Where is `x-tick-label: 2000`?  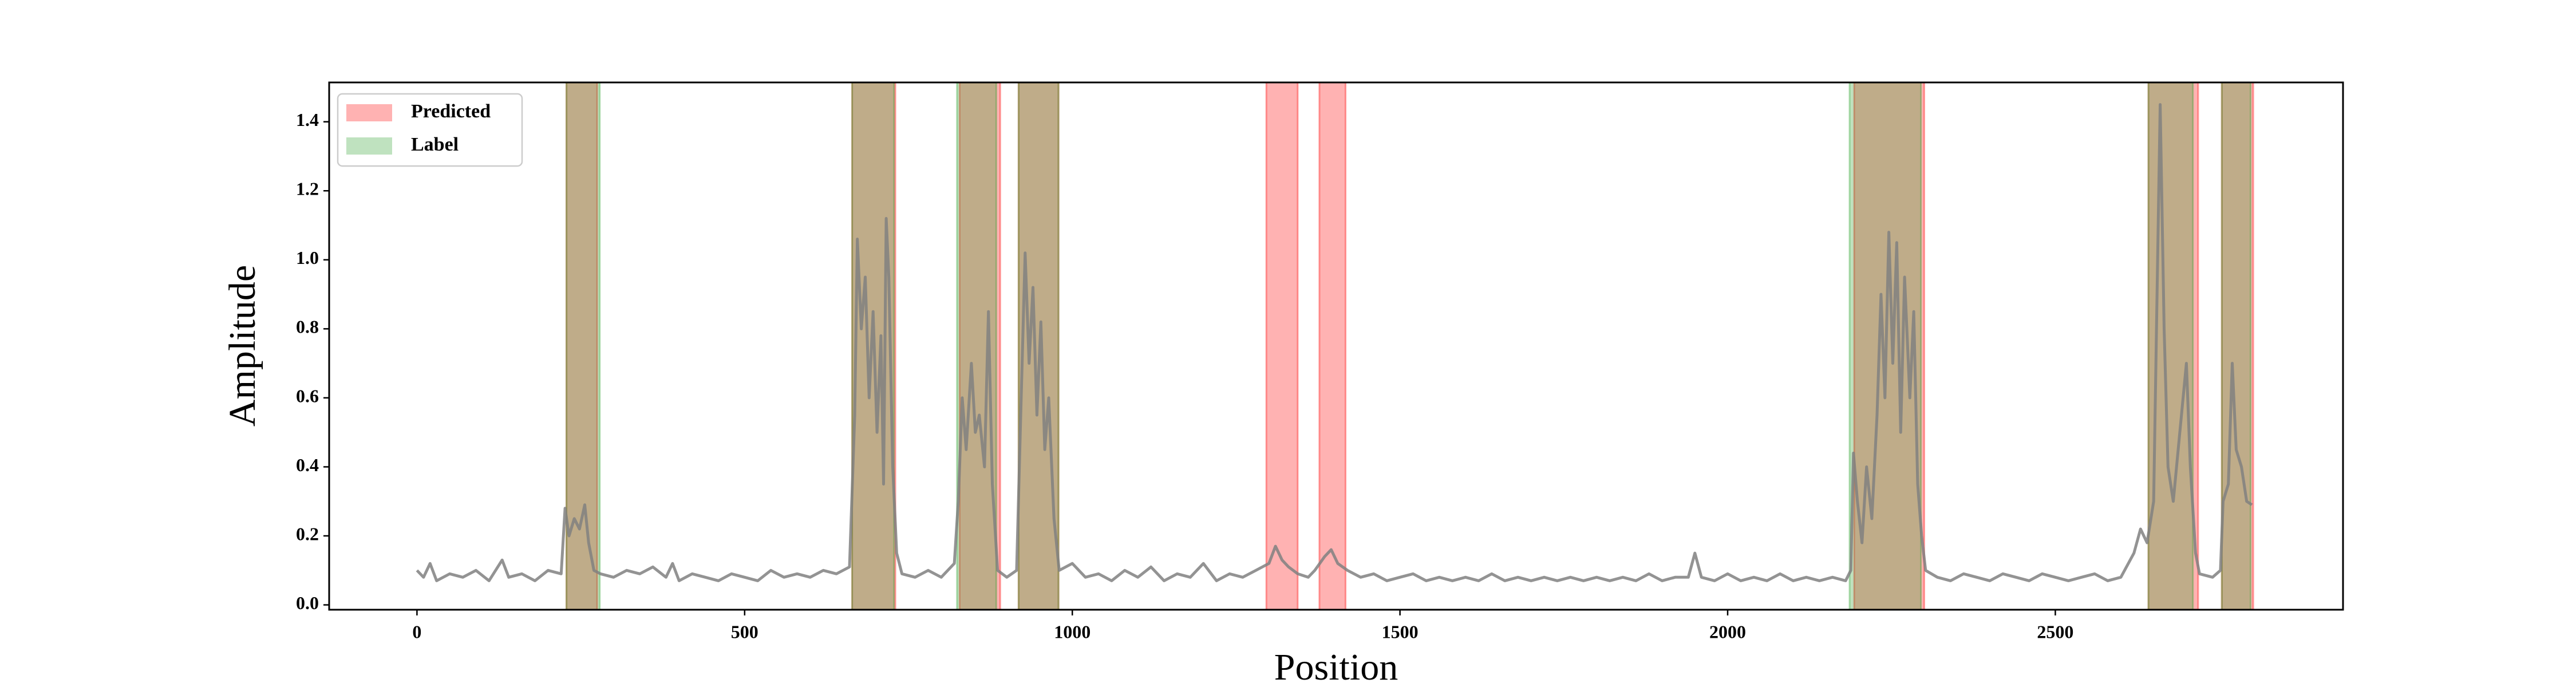
x-tick-label: 2000 is located at coordinates (1727, 631).